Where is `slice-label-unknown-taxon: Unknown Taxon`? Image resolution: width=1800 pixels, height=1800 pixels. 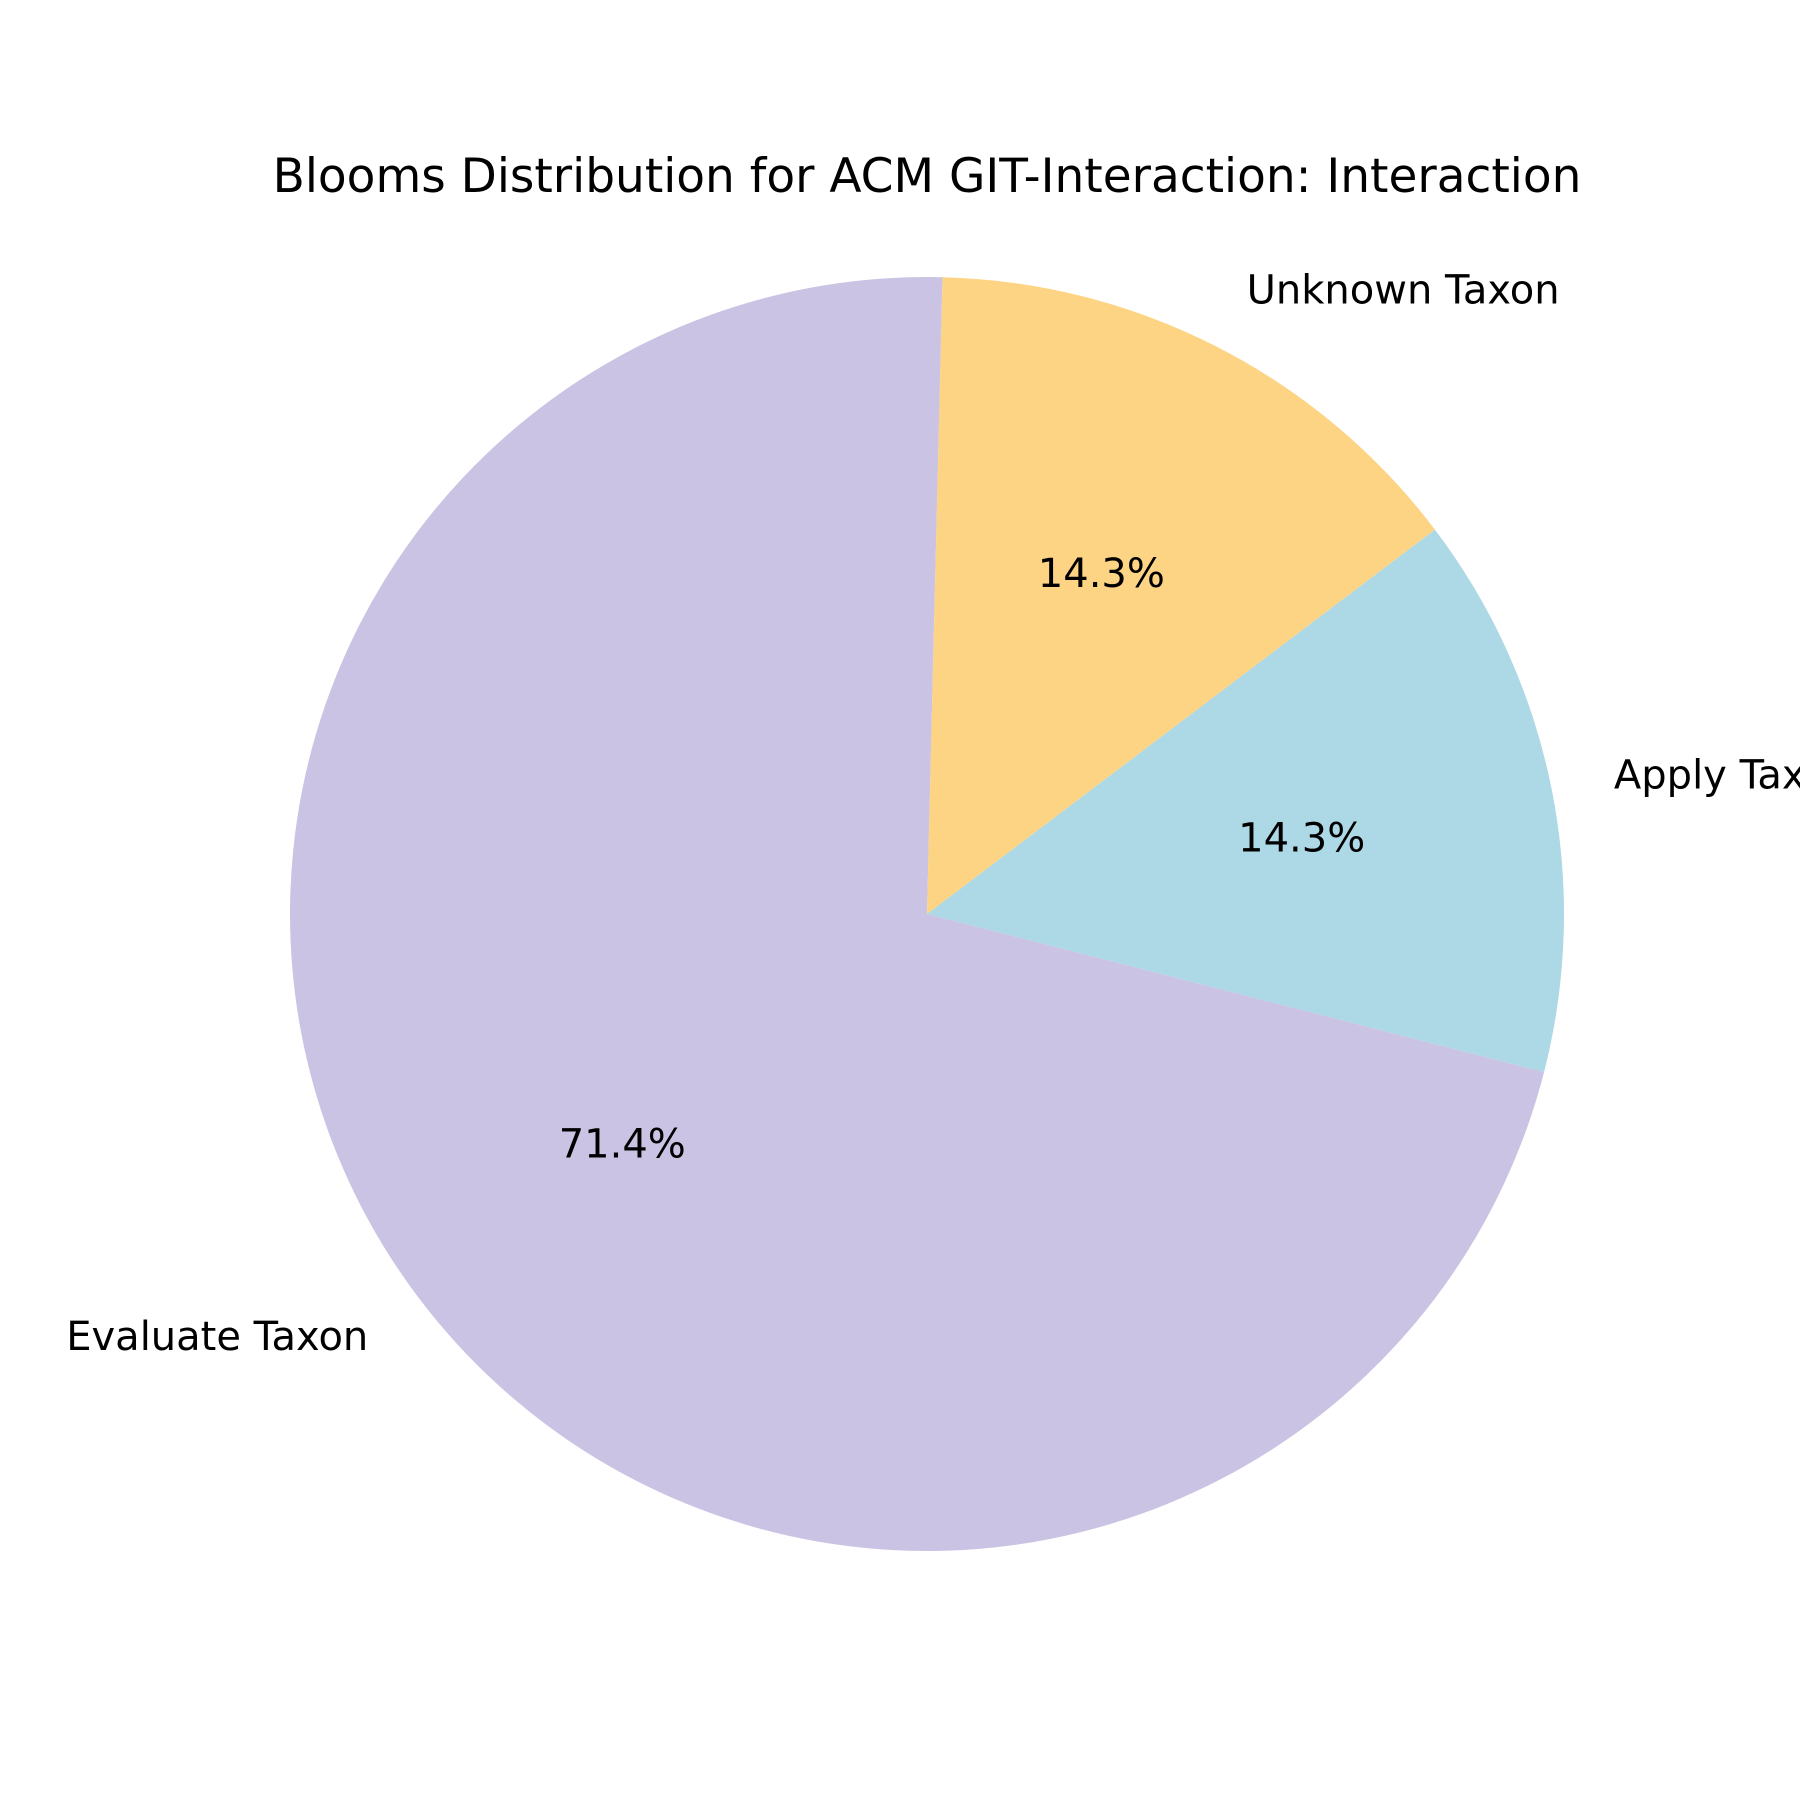
slice-label-unknown-taxon: Unknown Taxon is located at coordinates (1403, 290).